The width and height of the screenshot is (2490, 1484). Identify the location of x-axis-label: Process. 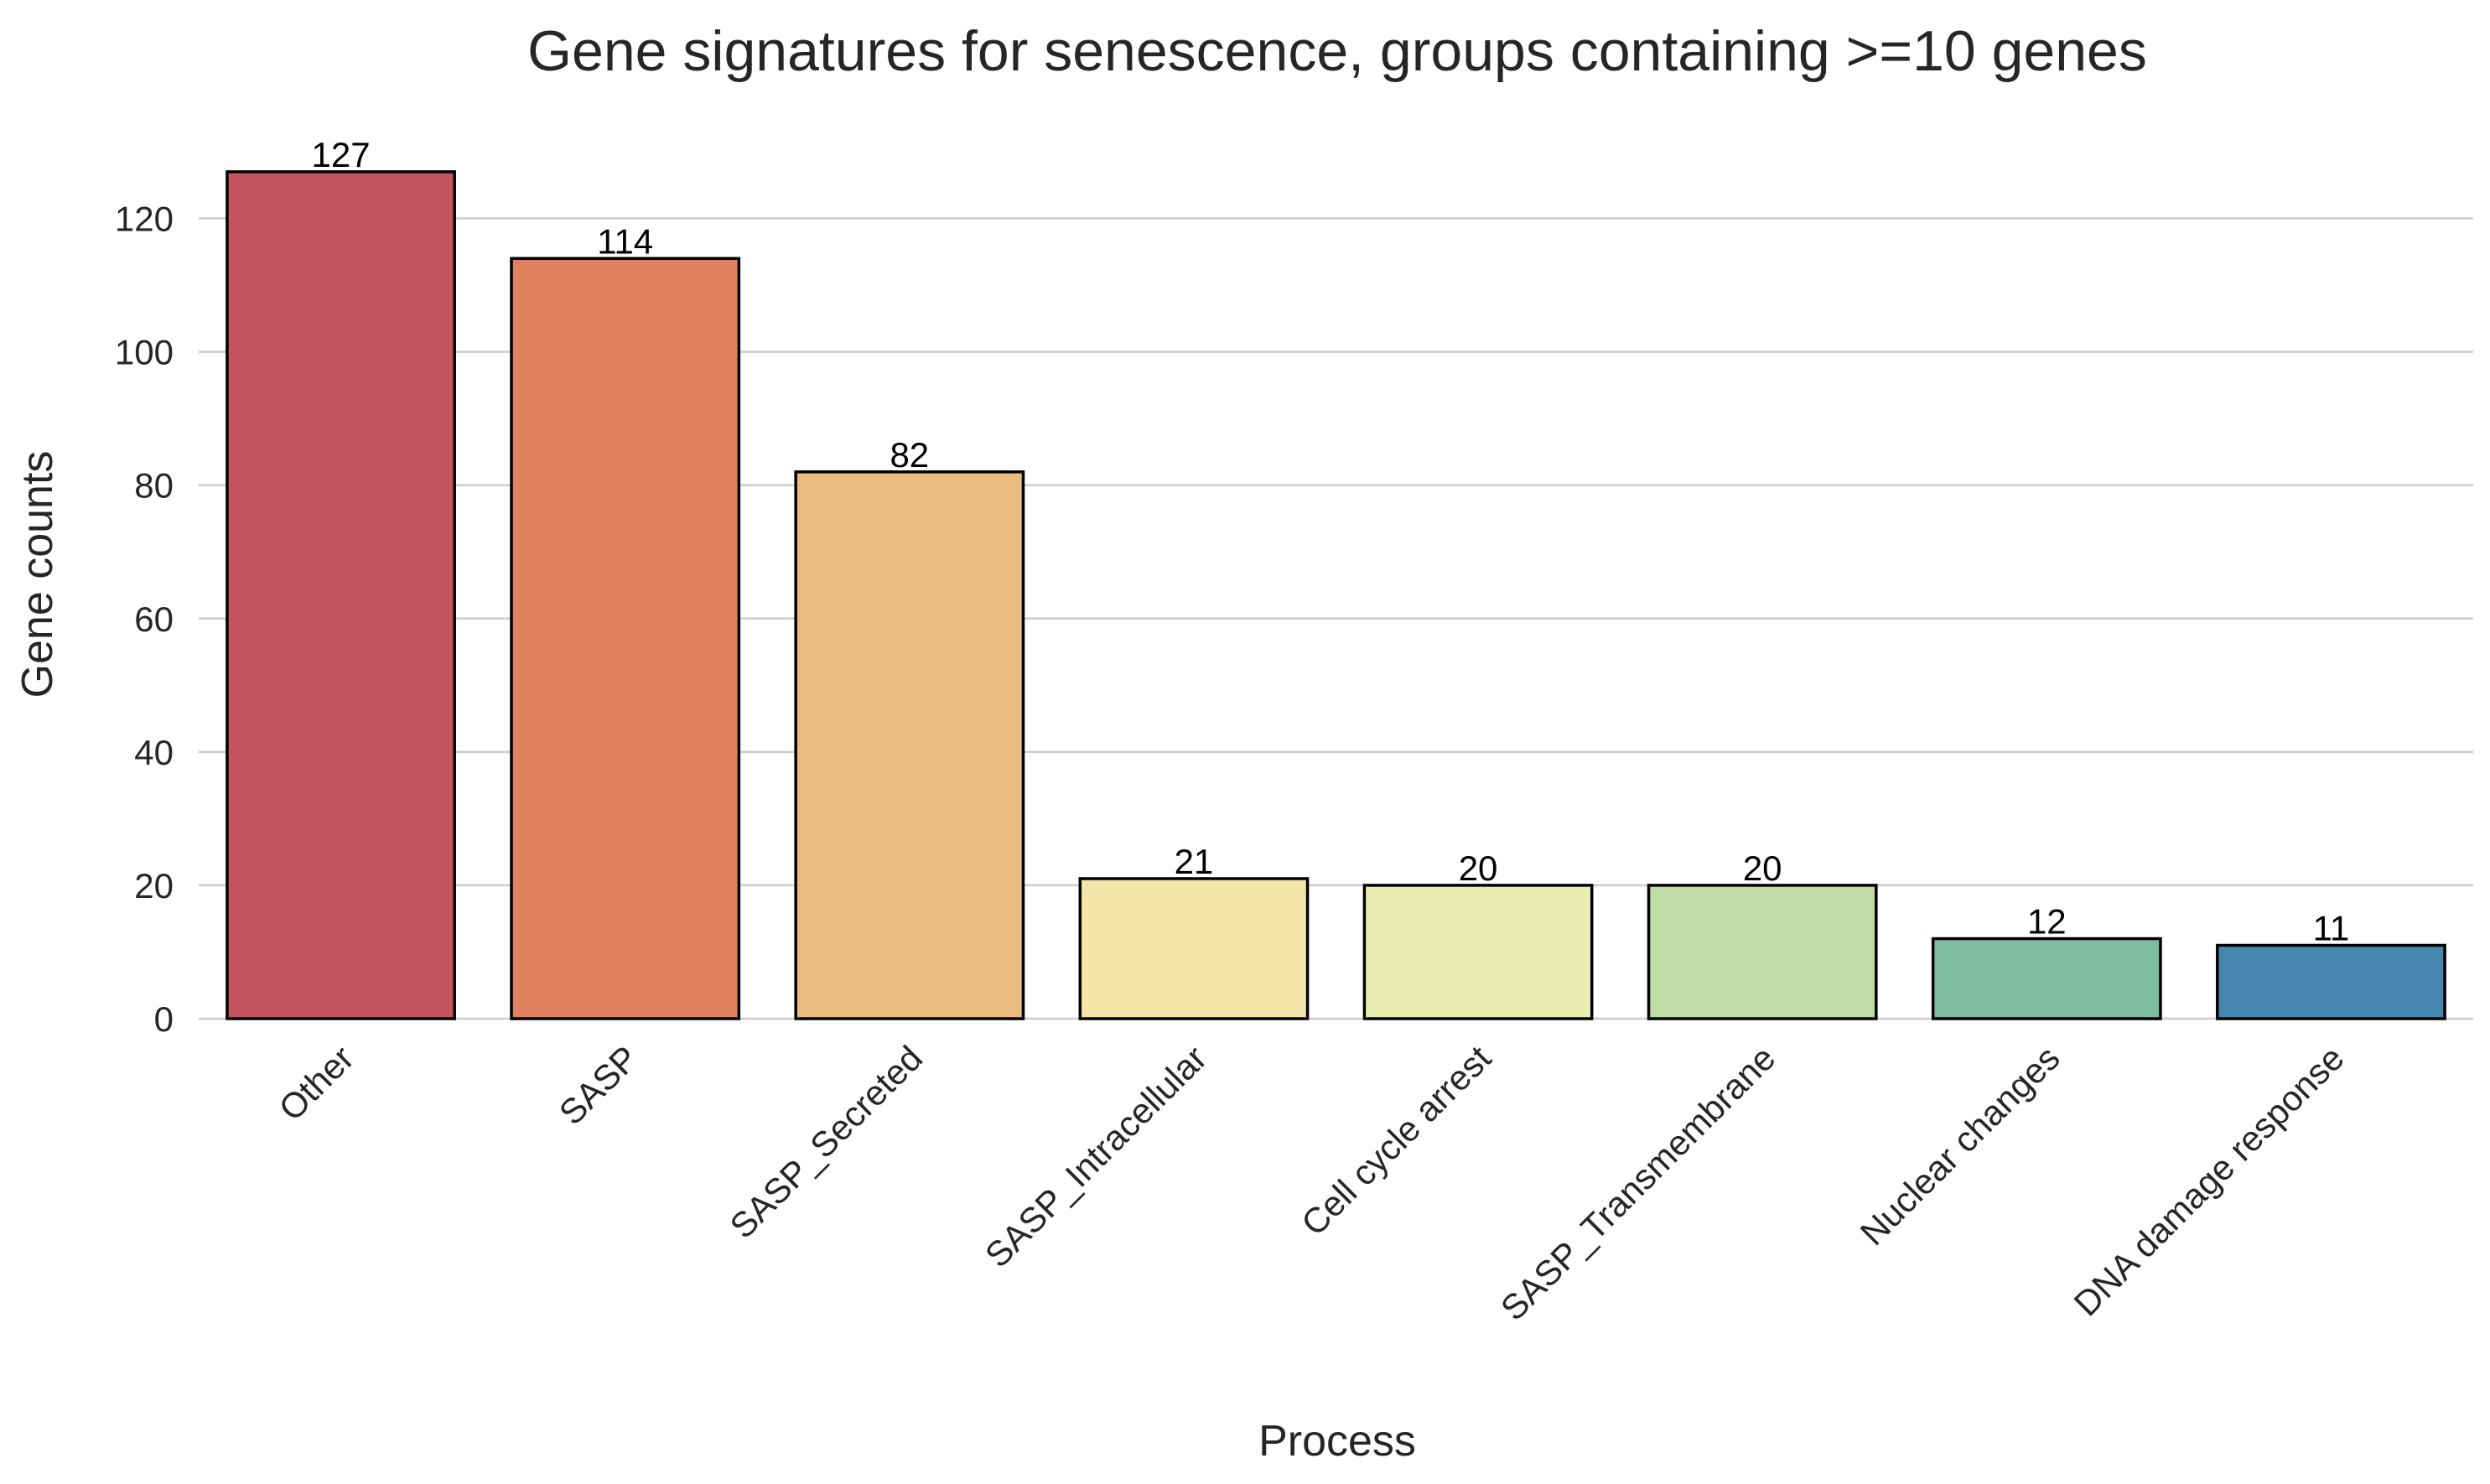
(1337, 1441).